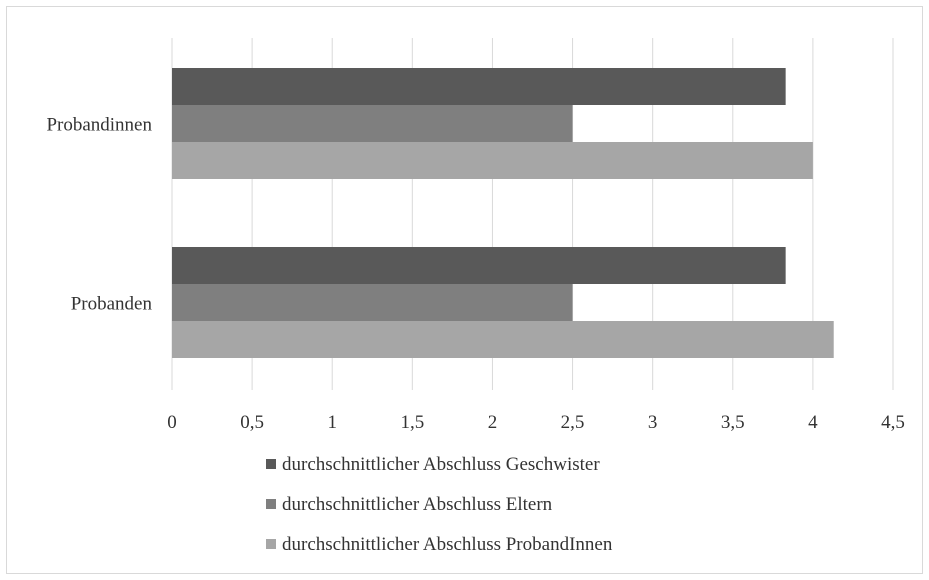 The height and width of the screenshot is (580, 929). What do you see at coordinates (412, 422) in the screenshot?
I see `x-tick-label: 1,5` at bounding box center [412, 422].